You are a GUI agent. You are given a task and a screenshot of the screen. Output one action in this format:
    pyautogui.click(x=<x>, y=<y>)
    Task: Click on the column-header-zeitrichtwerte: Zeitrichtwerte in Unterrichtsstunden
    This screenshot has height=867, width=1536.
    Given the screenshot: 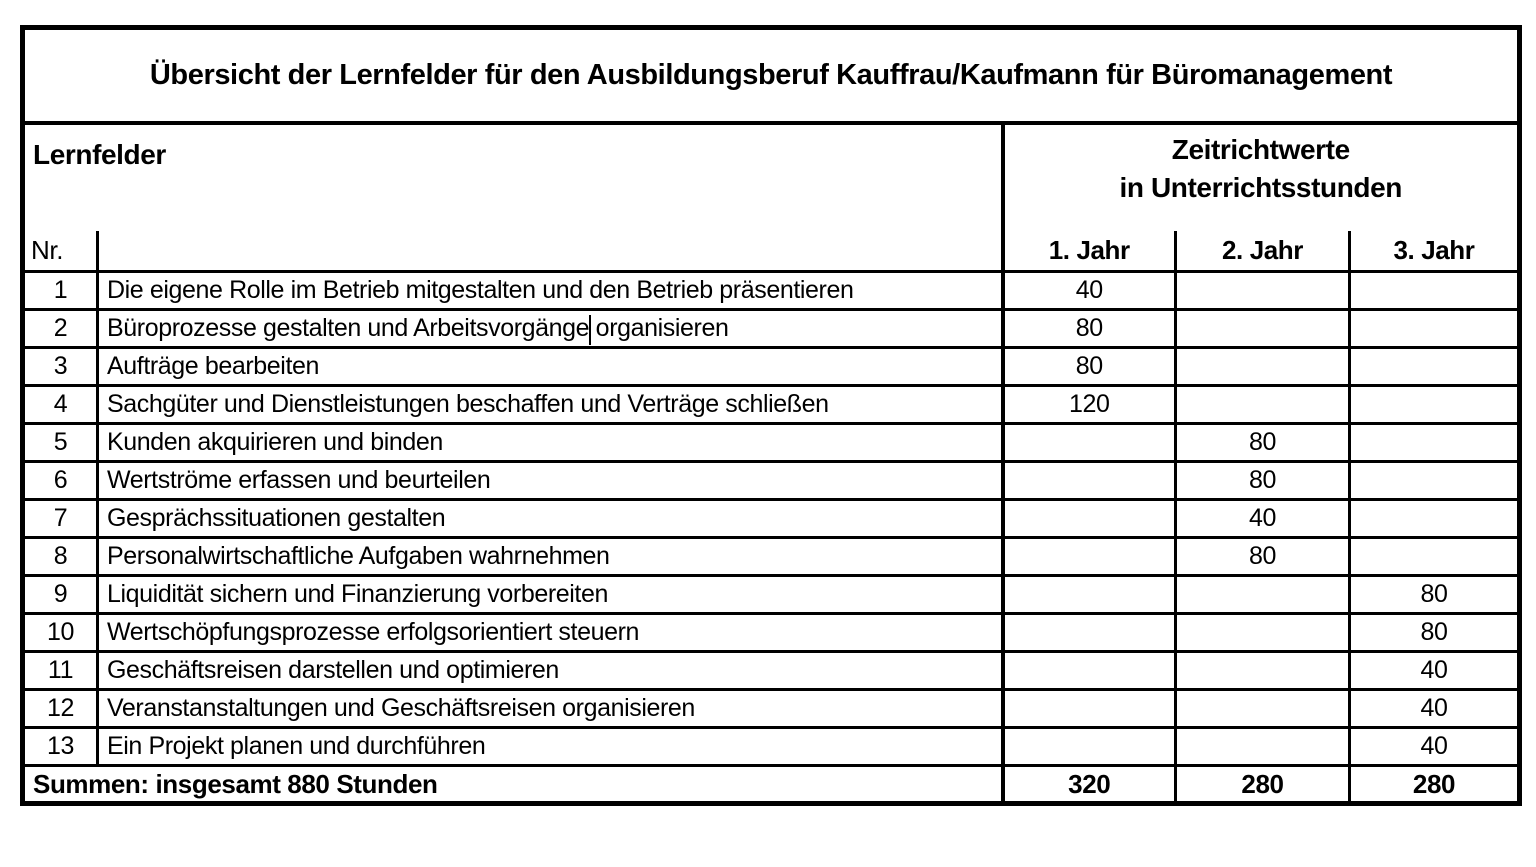 What is the action you would take?
    pyautogui.click(x=1261, y=176)
    